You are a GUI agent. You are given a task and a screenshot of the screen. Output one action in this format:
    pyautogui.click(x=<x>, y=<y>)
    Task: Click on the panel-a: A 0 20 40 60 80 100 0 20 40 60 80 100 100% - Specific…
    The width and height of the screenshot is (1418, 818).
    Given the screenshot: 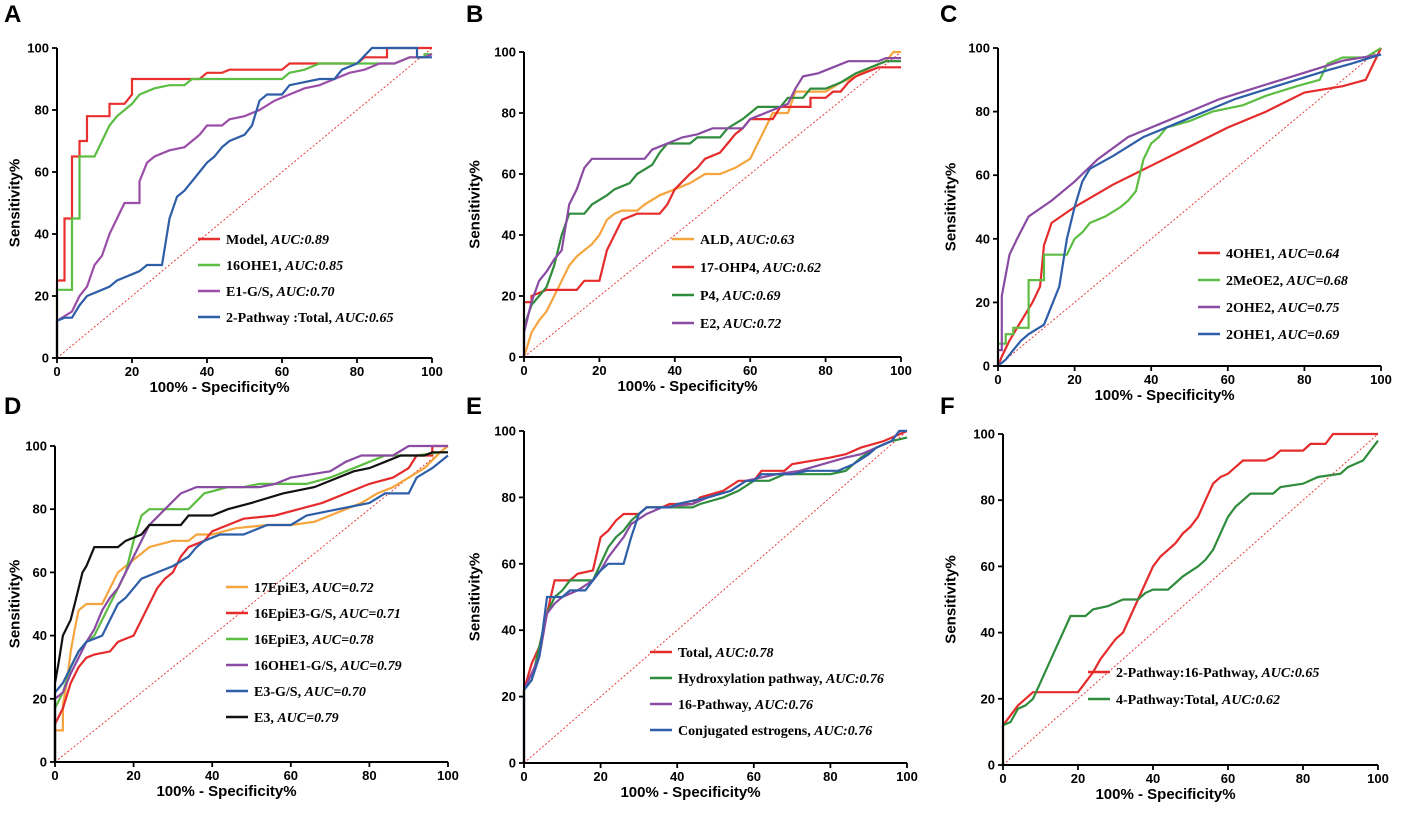 What is the action you would take?
    pyautogui.click(x=223, y=198)
    